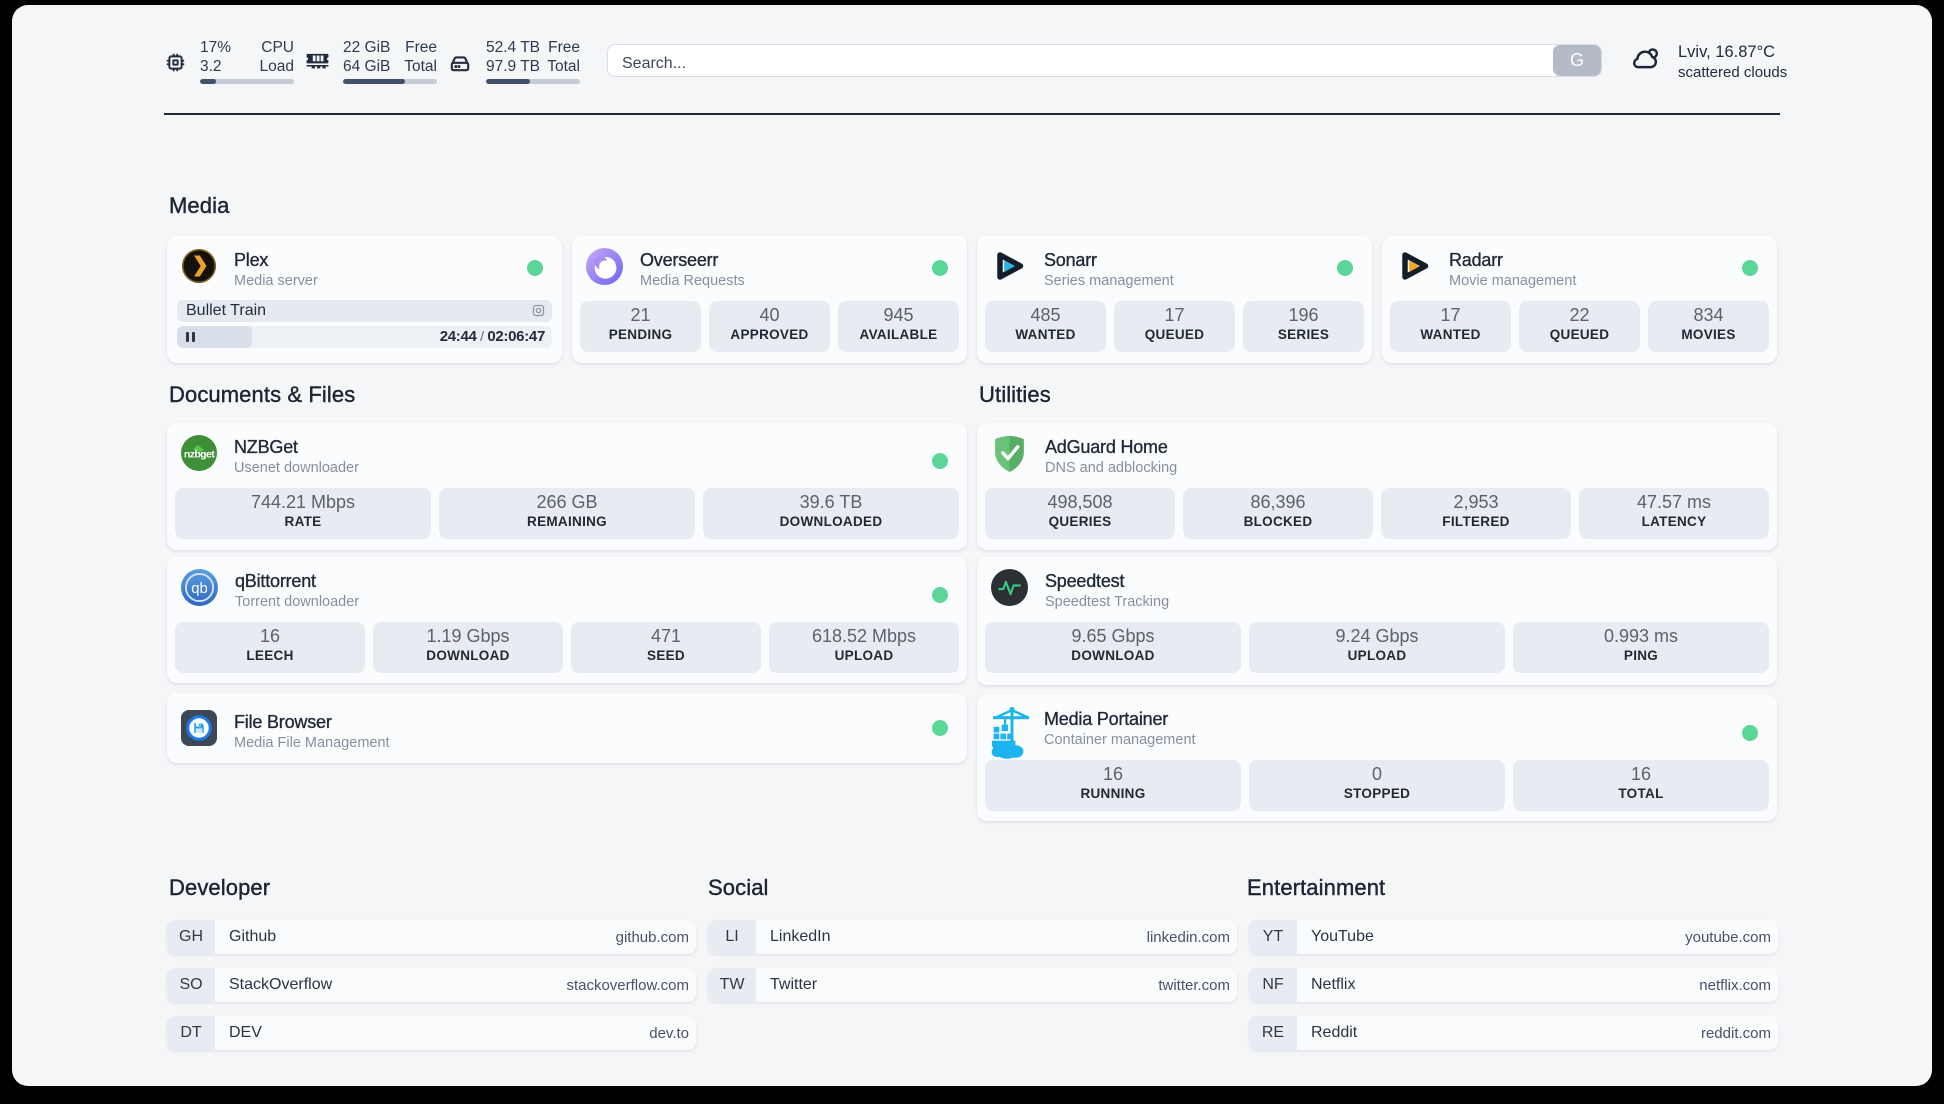 The width and height of the screenshot is (1944, 1104). What do you see at coordinates (199, 589) in the screenshot?
I see `svg-text: qb` at bounding box center [199, 589].